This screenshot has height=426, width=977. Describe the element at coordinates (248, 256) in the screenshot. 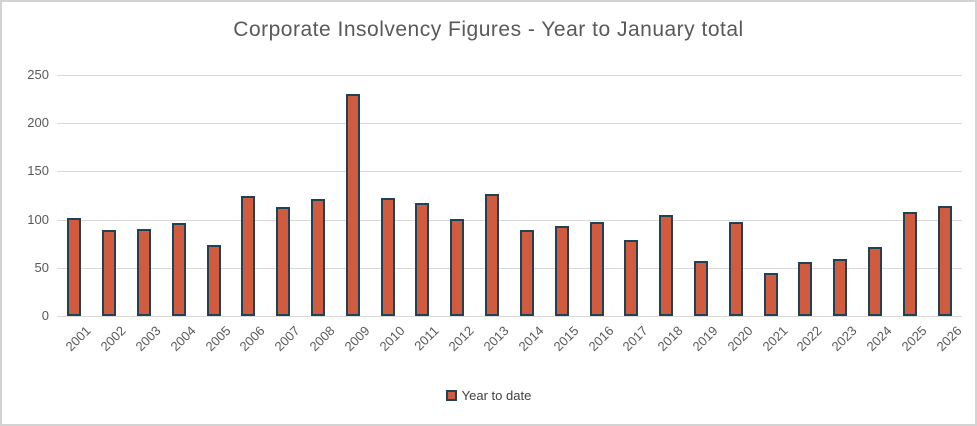

I see `bar-2006` at that location.